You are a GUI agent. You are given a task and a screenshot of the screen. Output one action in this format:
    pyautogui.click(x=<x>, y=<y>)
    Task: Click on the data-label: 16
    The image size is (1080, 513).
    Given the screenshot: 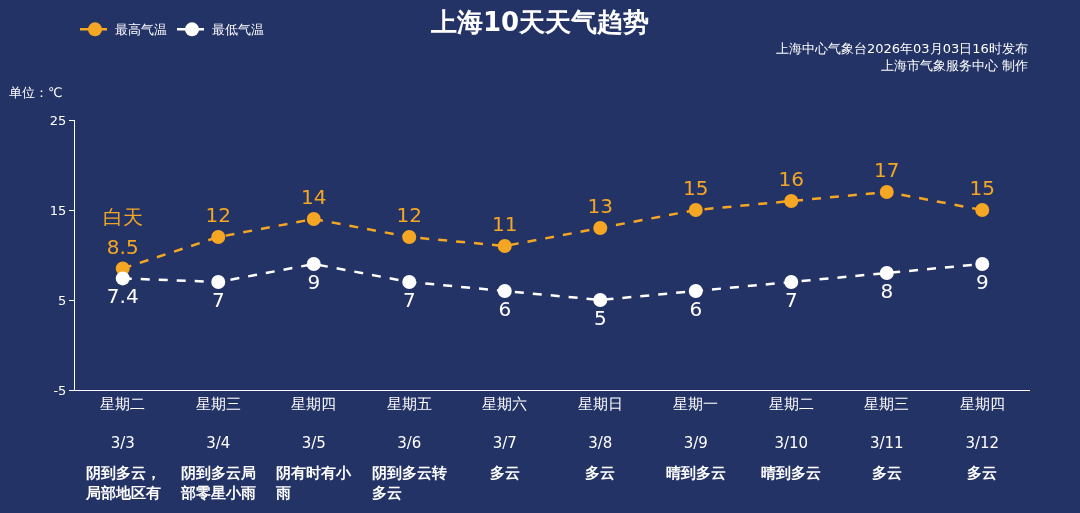 What is the action you would take?
    pyautogui.click(x=791, y=179)
    